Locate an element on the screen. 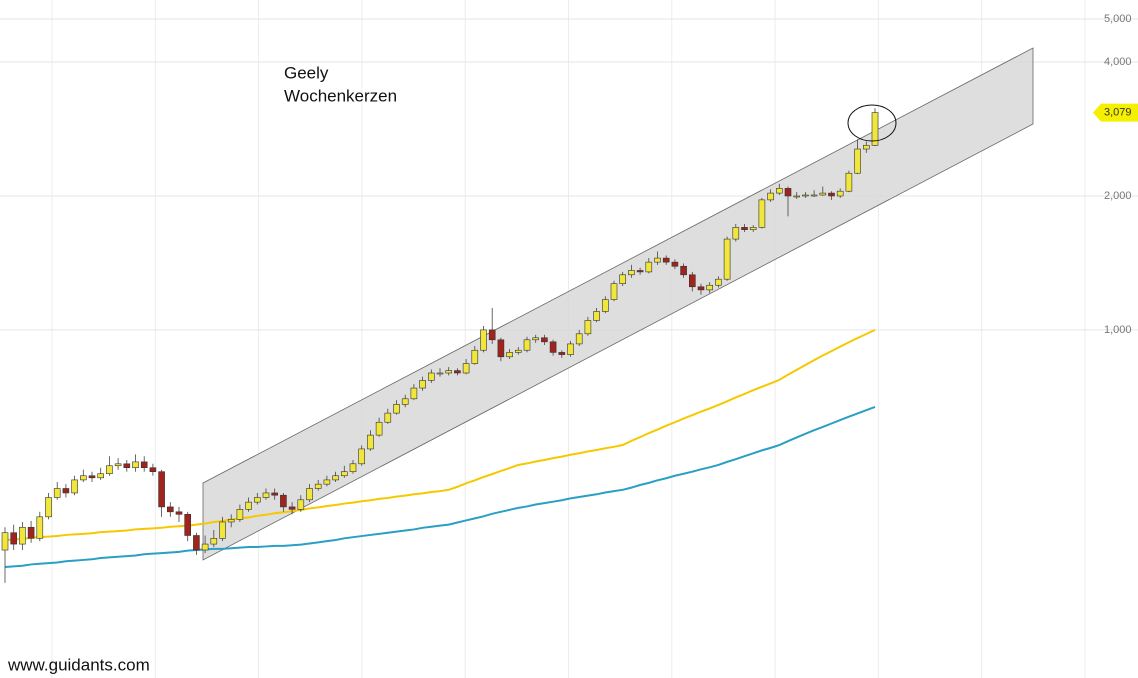  highlight-ellipse is located at coordinates (872, 123).